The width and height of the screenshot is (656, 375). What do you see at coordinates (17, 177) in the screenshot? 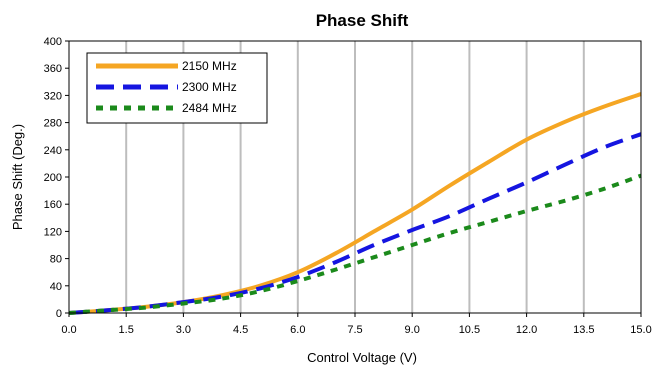
I see `y-axis-title: Phase Shift (Deg.)` at bounding box center [17, 177].